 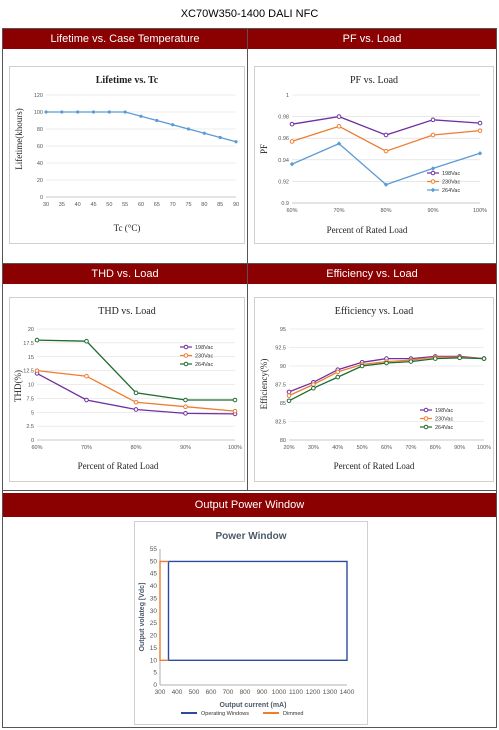 I want to click on power_window-series-line-Dimmed, so click(x=164, y=610).